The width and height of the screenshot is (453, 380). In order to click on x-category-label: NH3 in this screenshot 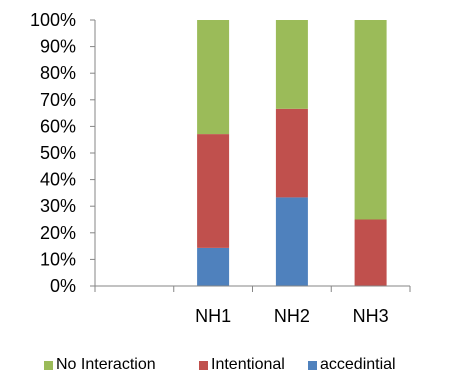, I will do `click(371, 316)`.